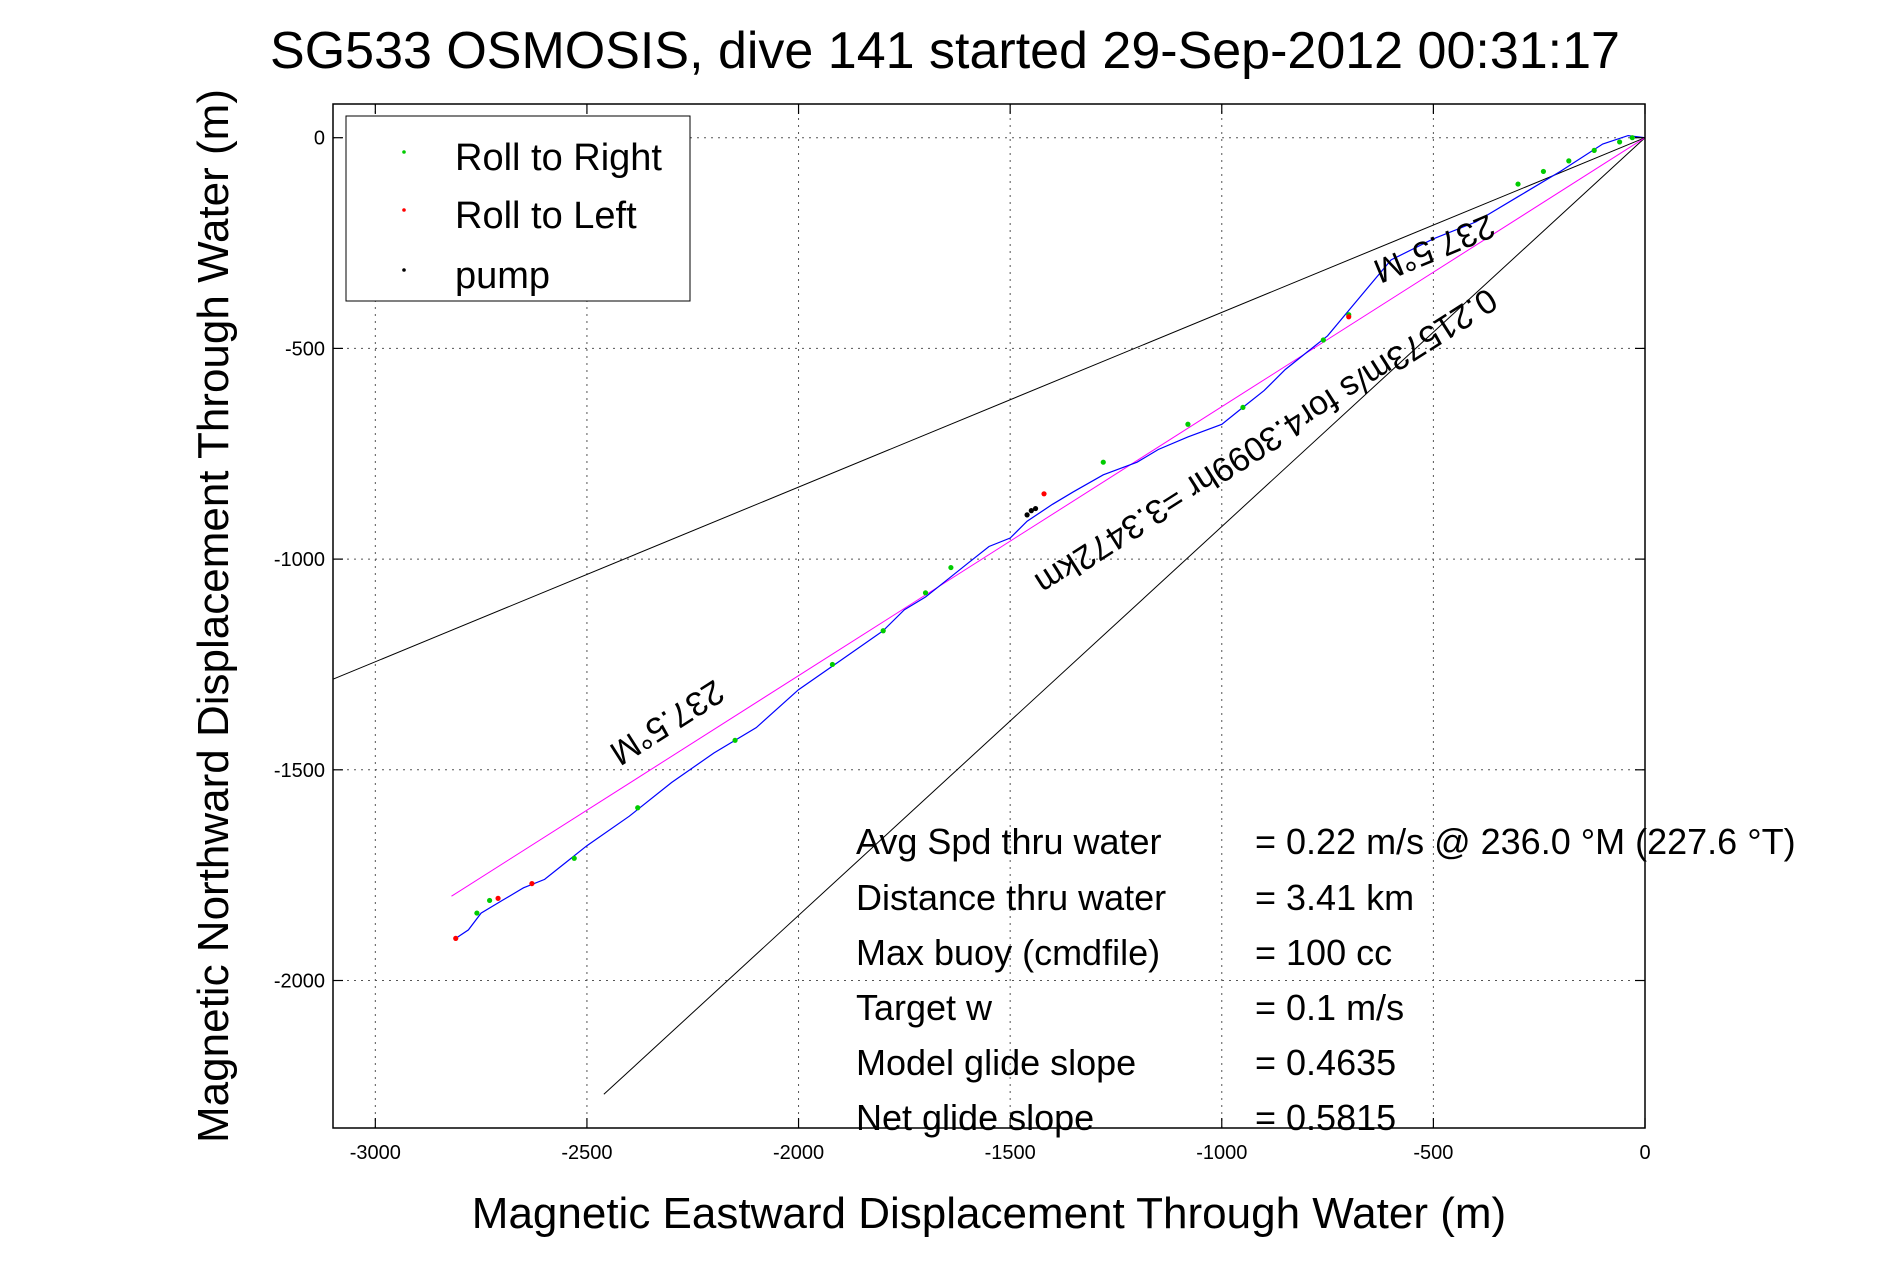 The height and width of the screenshot is (1262, 1891). I want to click on x-tick-label: -500, so click(1433, 1153).